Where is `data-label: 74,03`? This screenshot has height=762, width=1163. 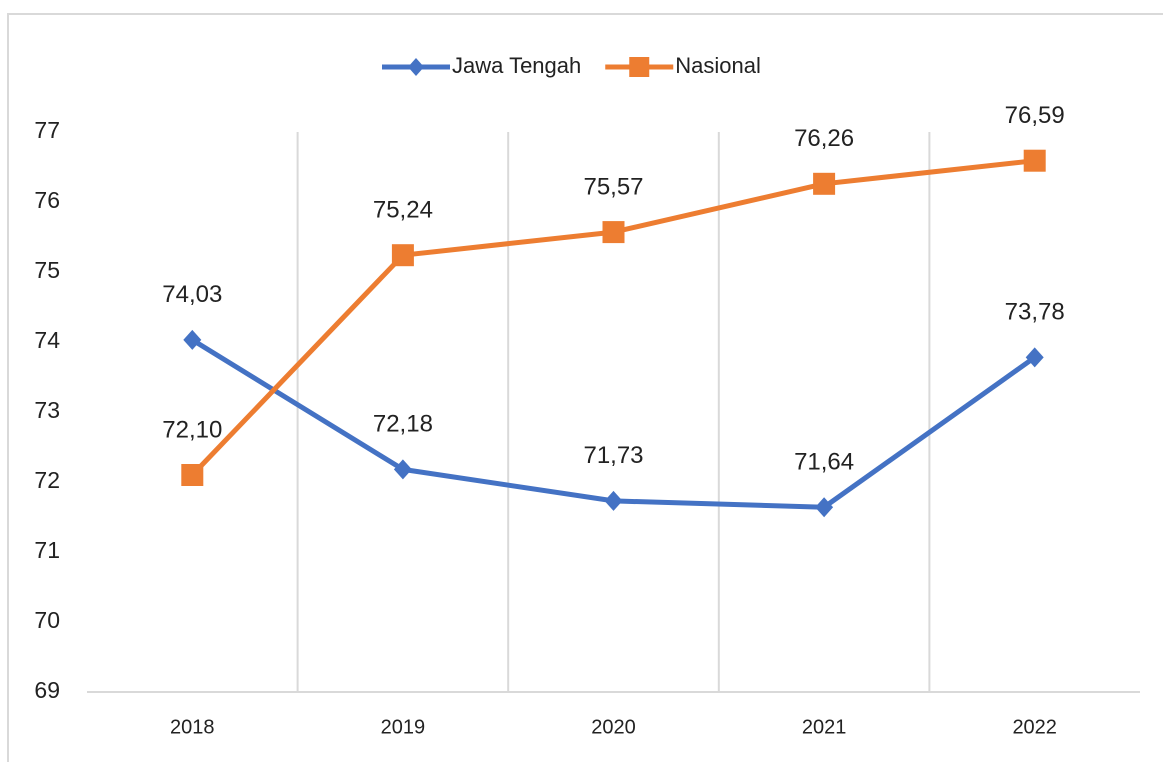 data-label: 74,03 is located at coordinates (192, 294).